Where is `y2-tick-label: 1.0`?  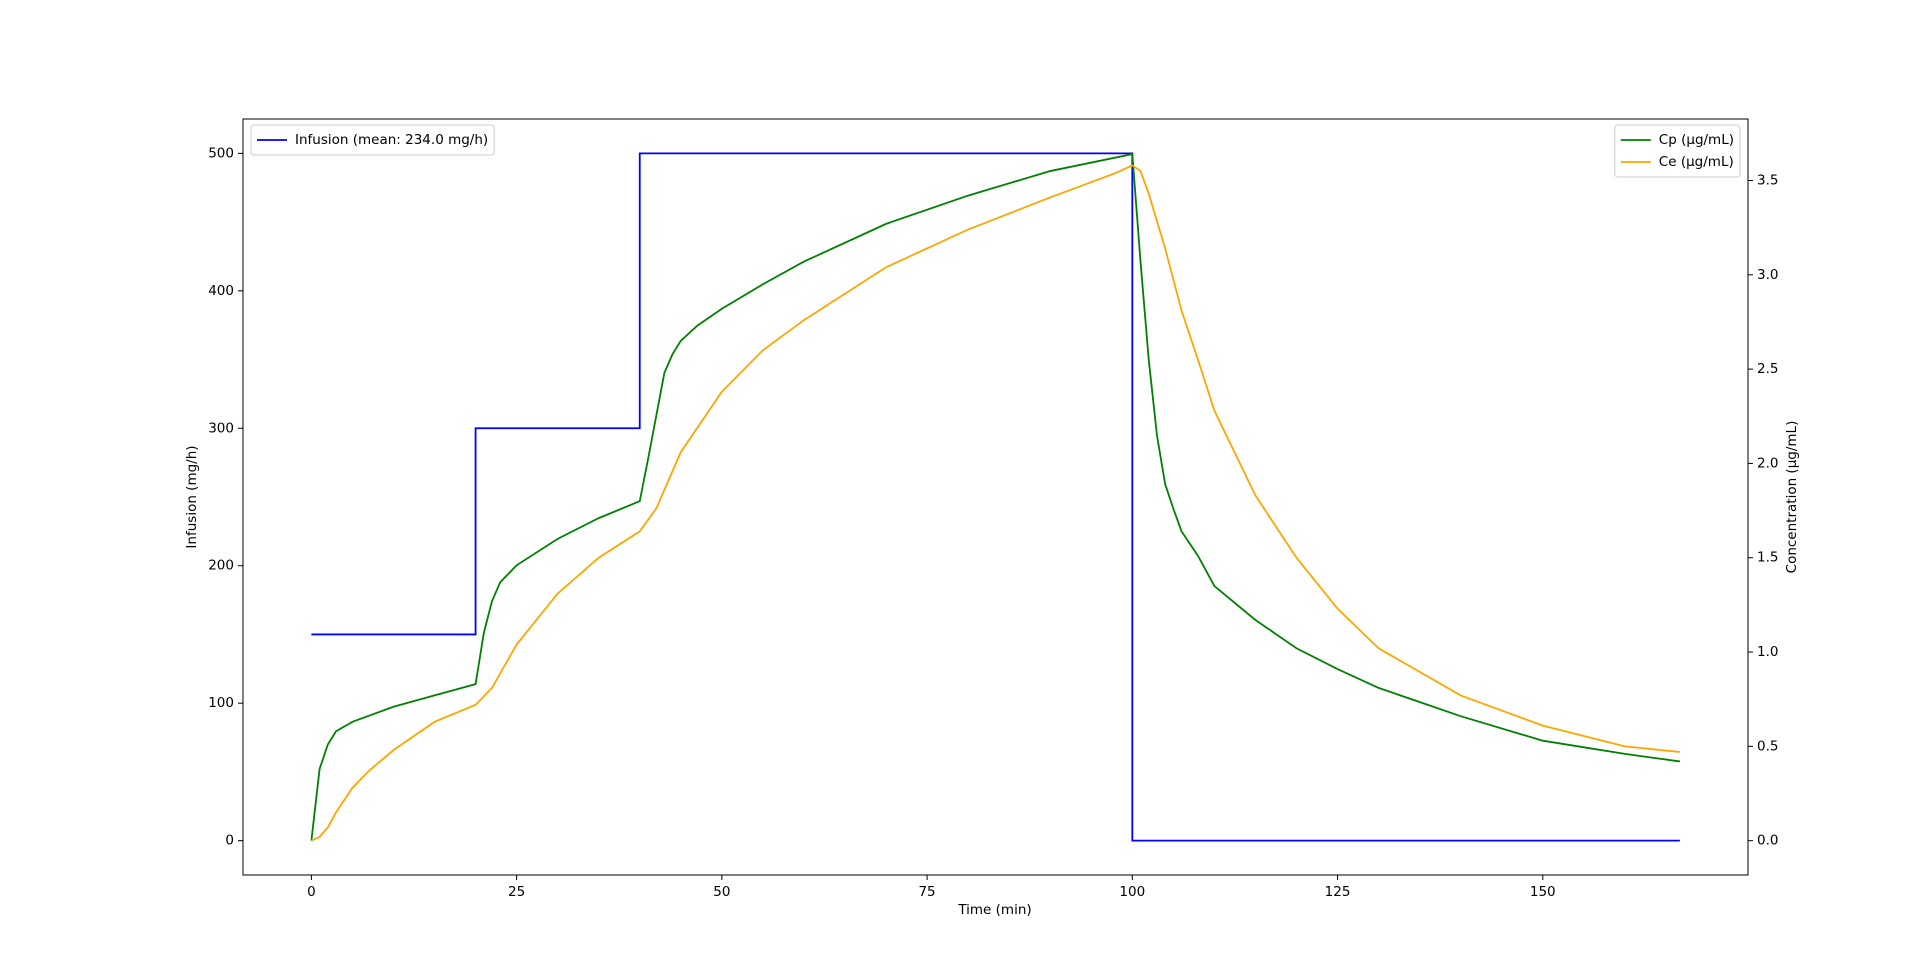
y2-tick-label: 1.0 is located at coordinates (1767, 652).